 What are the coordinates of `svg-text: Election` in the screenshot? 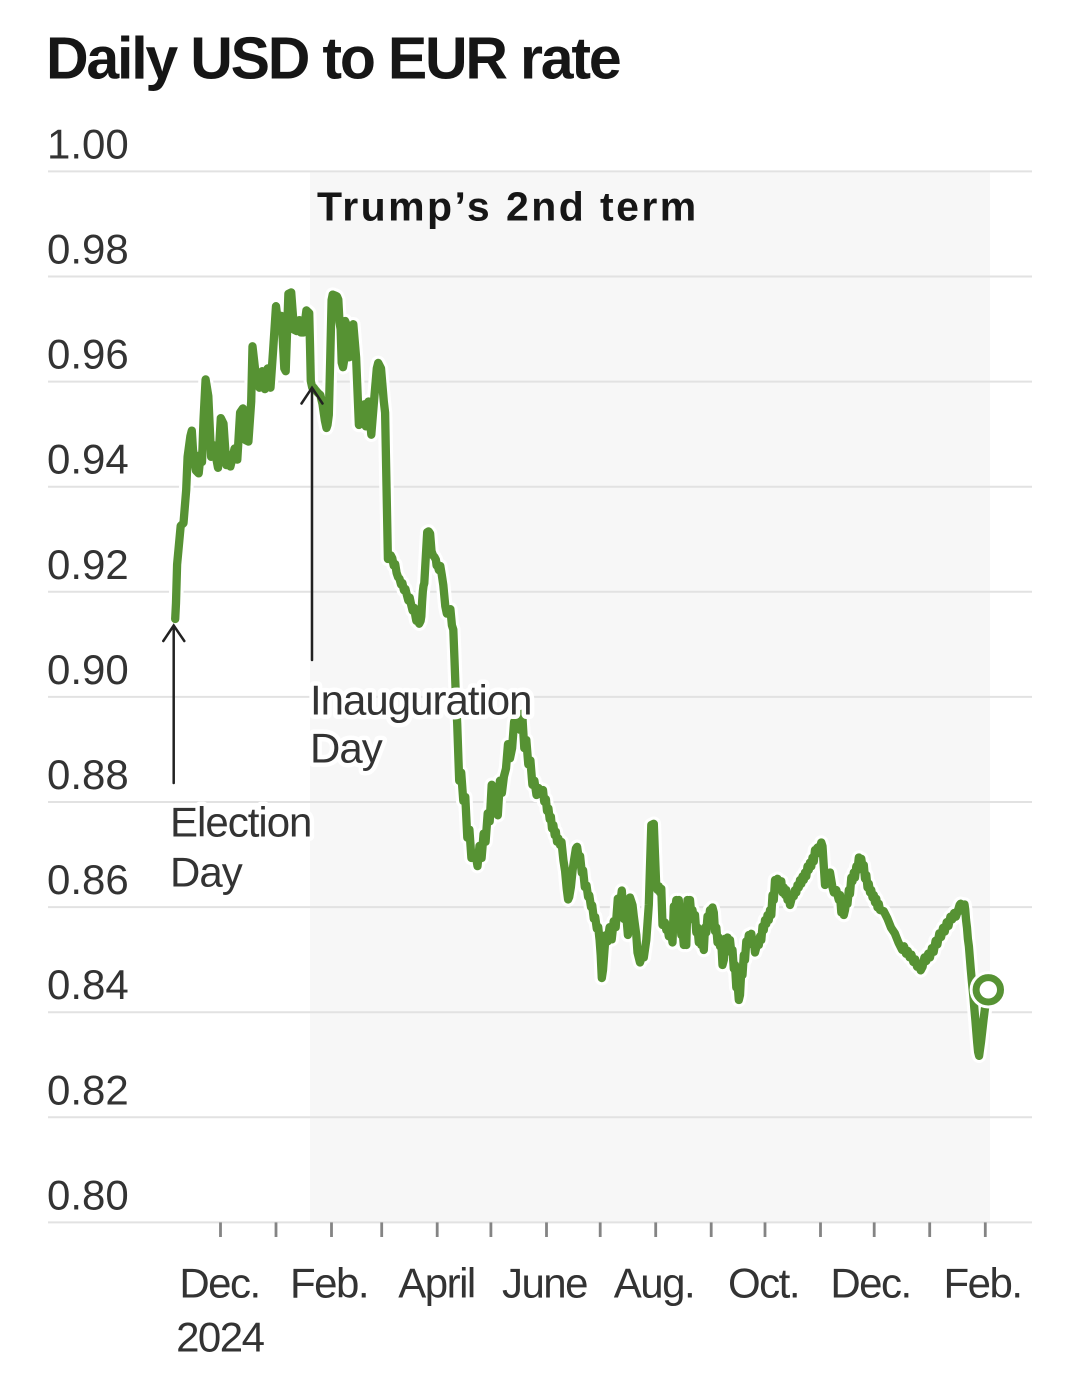 It's located at (240, 822).